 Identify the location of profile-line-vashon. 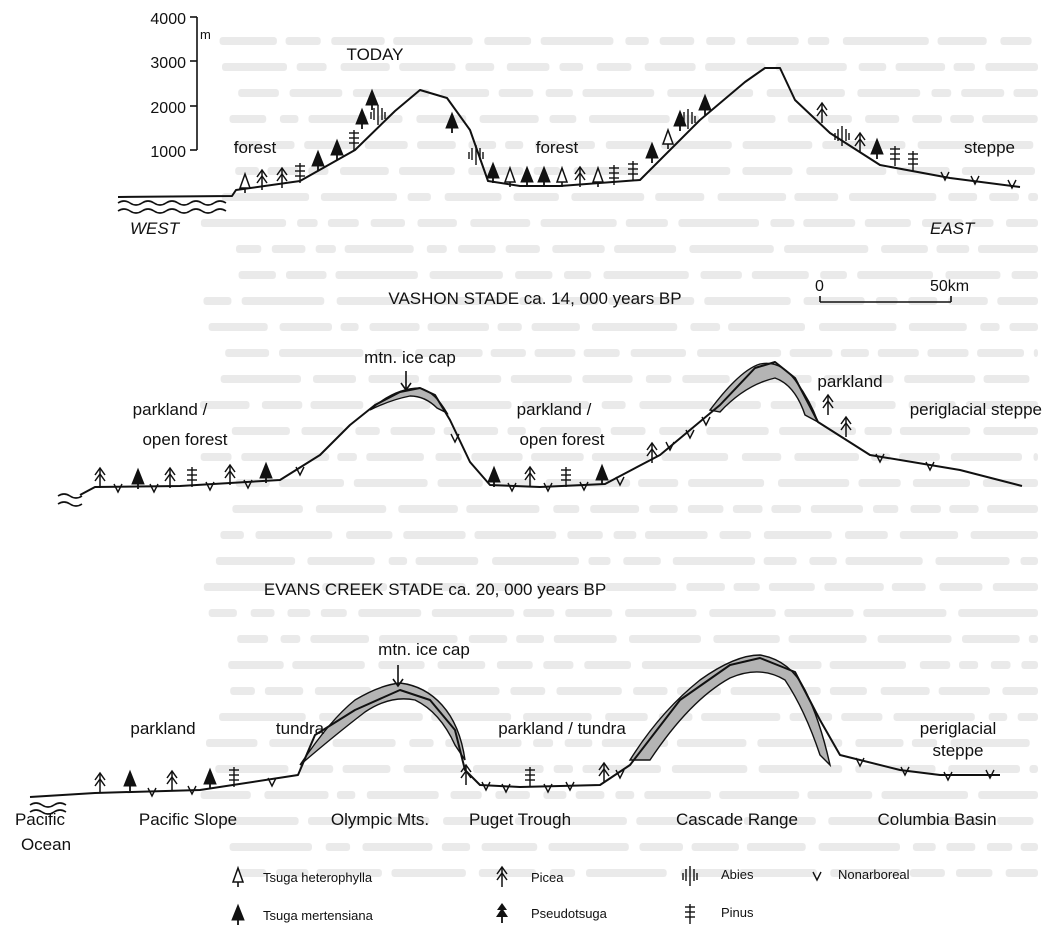
(551, 428).